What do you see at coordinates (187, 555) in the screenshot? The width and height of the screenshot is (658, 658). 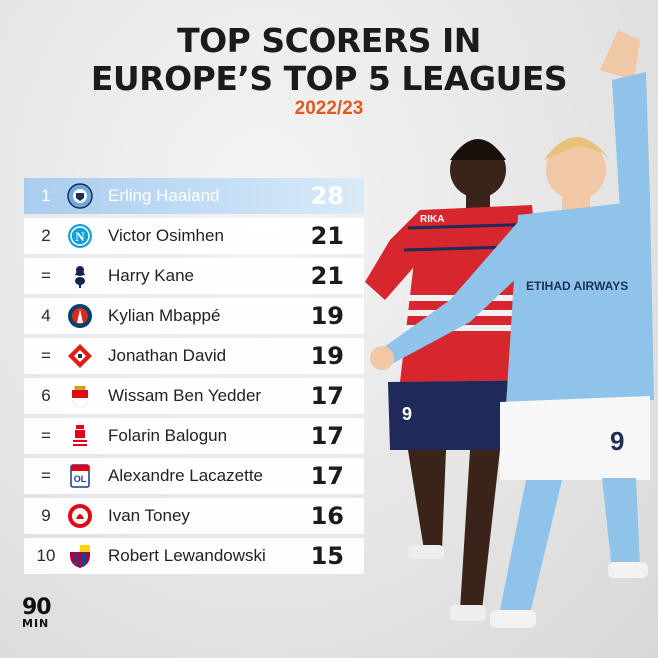 I see `player-name: Robert Lewandowski` at bounding box center [187, 555].